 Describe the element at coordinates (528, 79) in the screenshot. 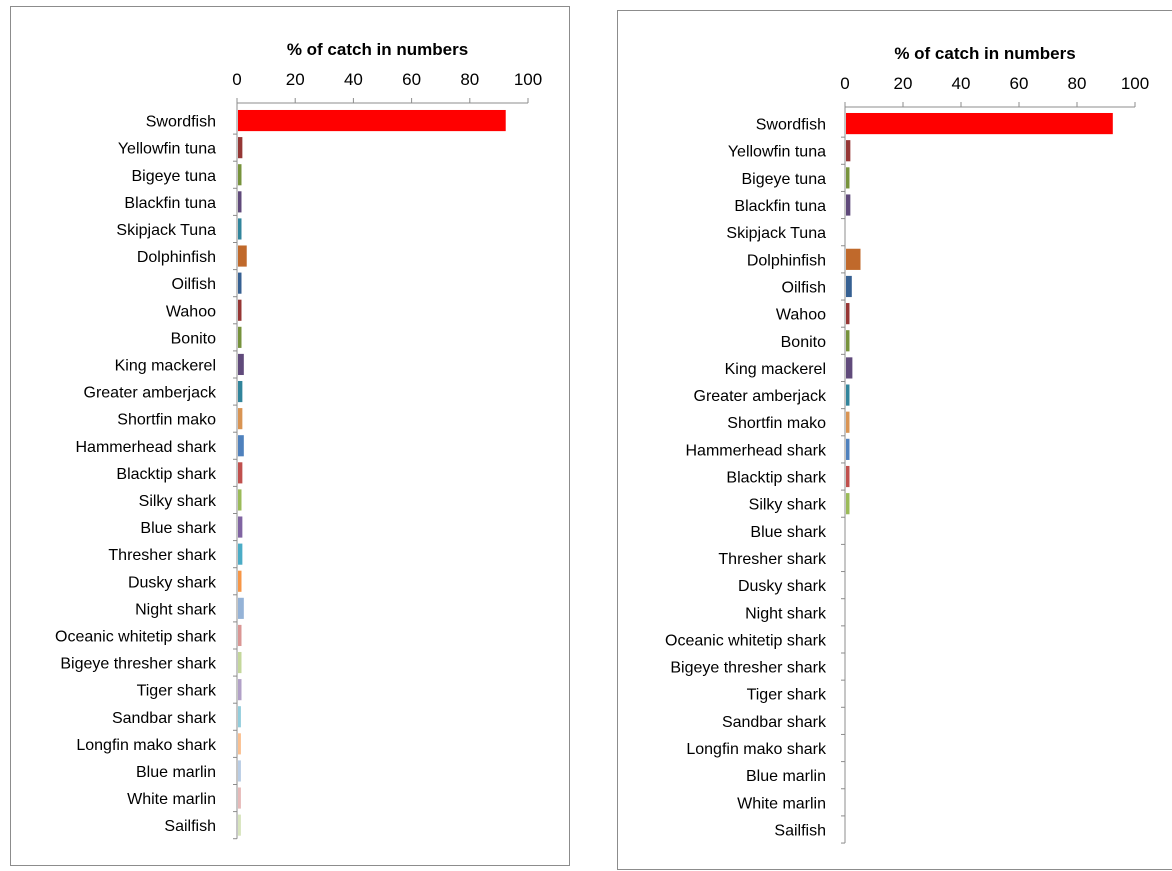

I see `x-tick-label: 100` at that location.